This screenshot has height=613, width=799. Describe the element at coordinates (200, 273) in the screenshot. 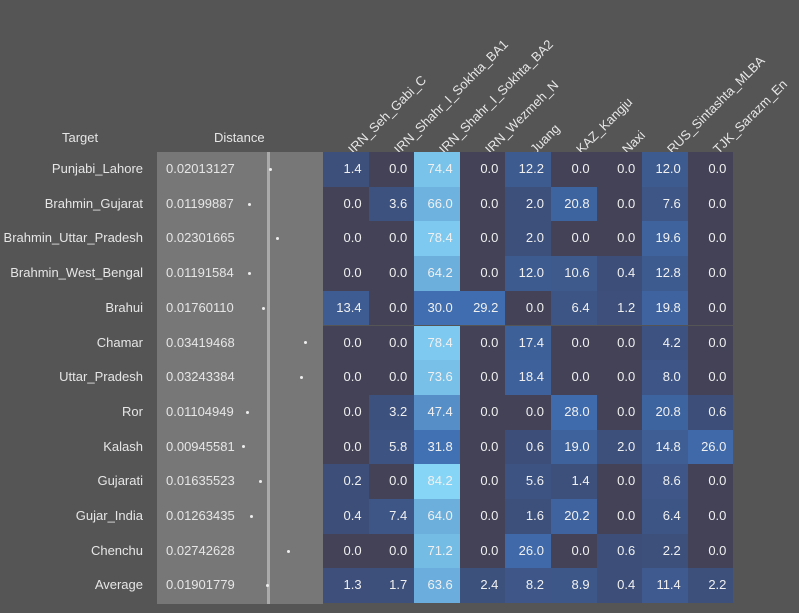

I see `distance-value: 0.01191584` at that location.